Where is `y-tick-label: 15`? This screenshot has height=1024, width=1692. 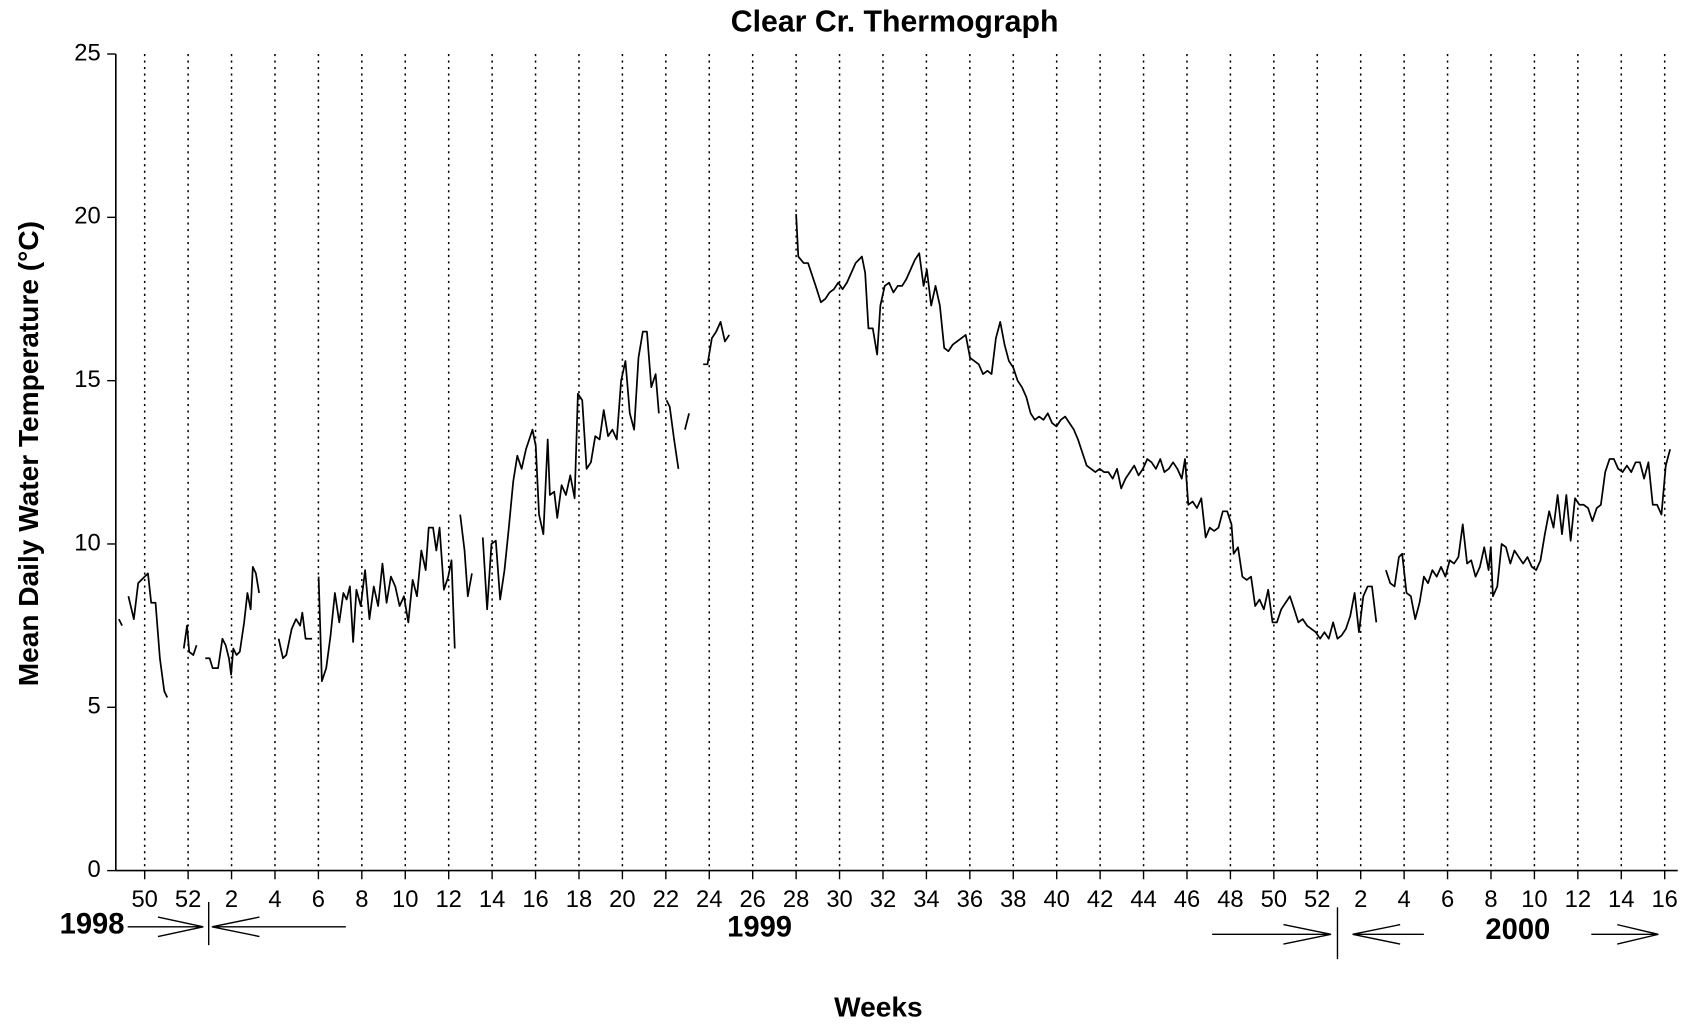 y-tick-label: 15 is located at coordinates (87, 379).